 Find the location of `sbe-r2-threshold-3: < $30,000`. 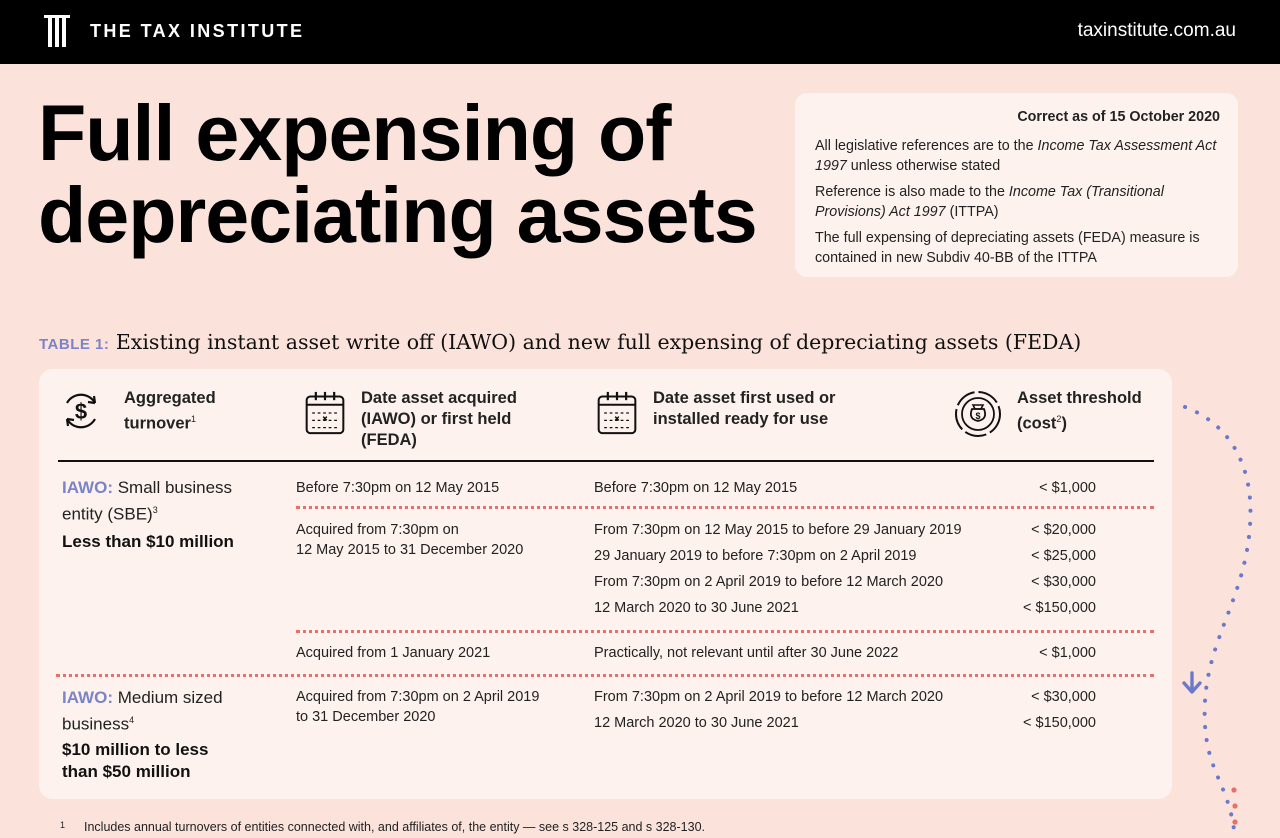

sbe-r2-threshold-3: < $30,000 is located at coordinates (1063, 582).